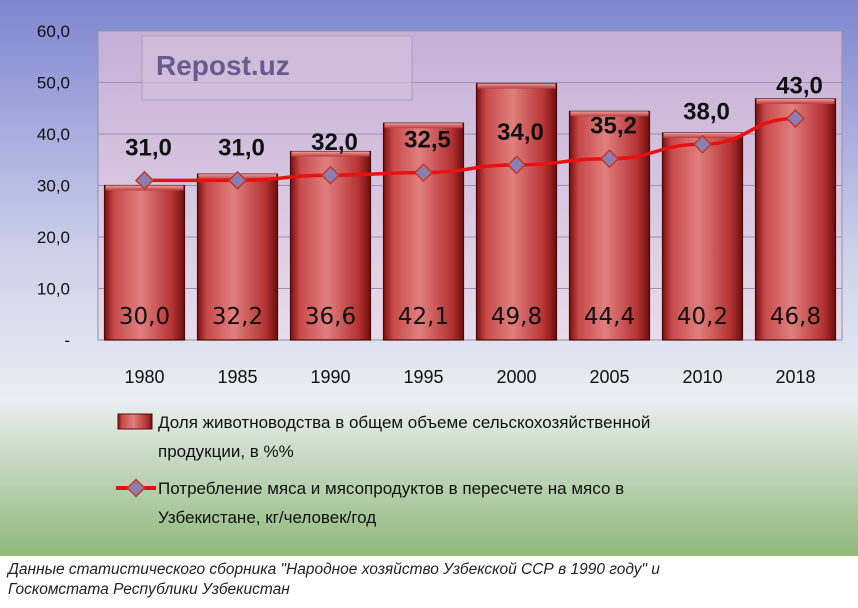  What do you see at coordinates (423, 317) in the screenshot?
I see `bar-value-label: 42,1` at bounding box center [423, 317].